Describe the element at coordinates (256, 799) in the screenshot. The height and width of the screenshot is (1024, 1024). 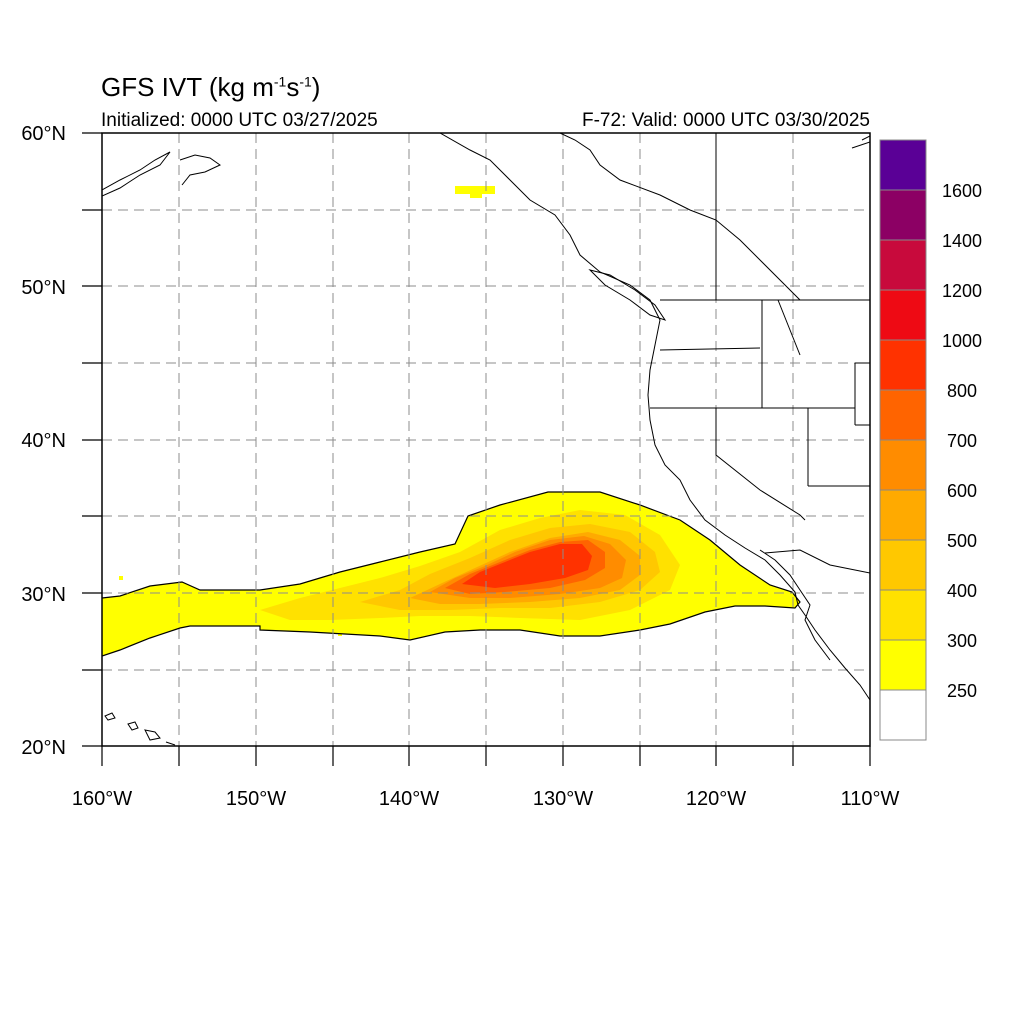
I see `lon-label: 150°W` at that location.